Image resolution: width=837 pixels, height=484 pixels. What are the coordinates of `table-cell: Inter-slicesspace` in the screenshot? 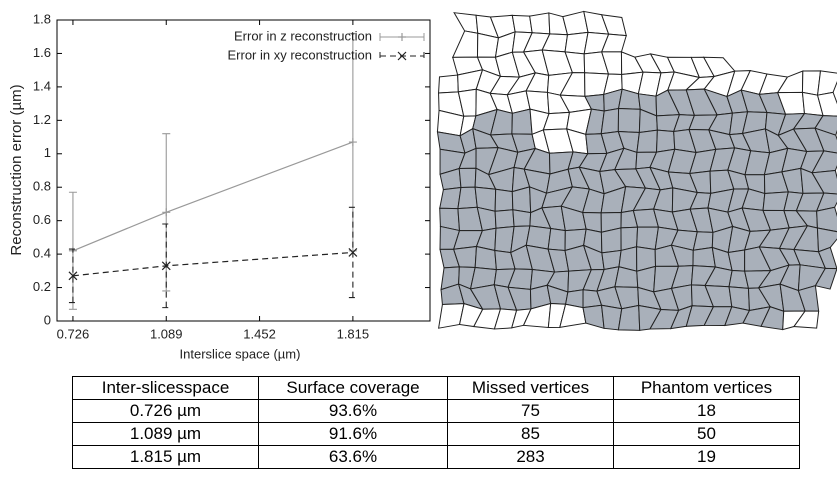 It's located at (165, 388).